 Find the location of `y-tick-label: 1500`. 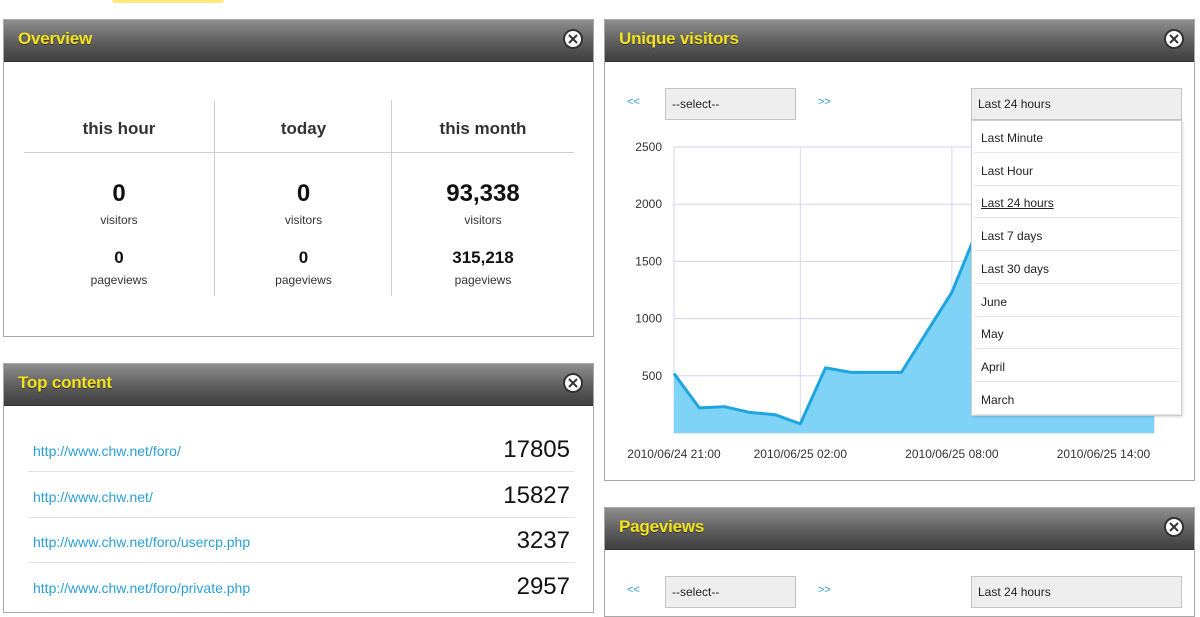

y-tick-label: 1500 is located at coordinates (648, 261).